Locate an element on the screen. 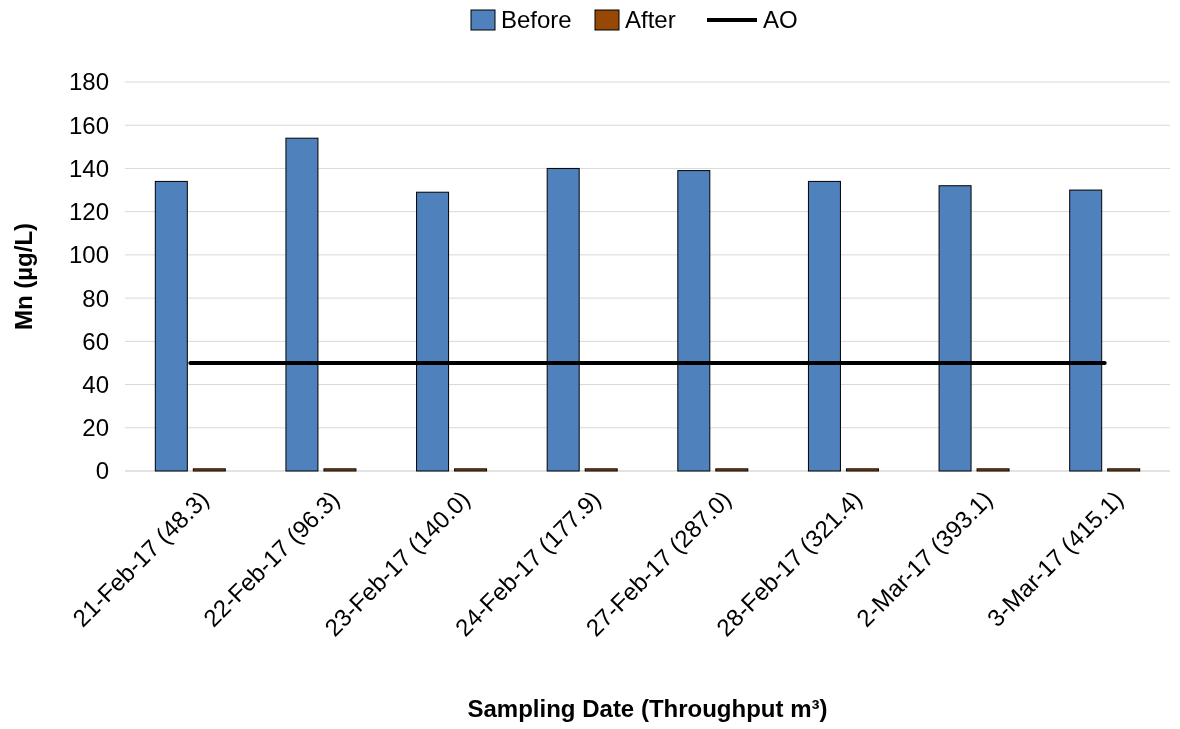 This screenshot has height=729, width=1180. legend-label: After is located at coordinates (650, 20).